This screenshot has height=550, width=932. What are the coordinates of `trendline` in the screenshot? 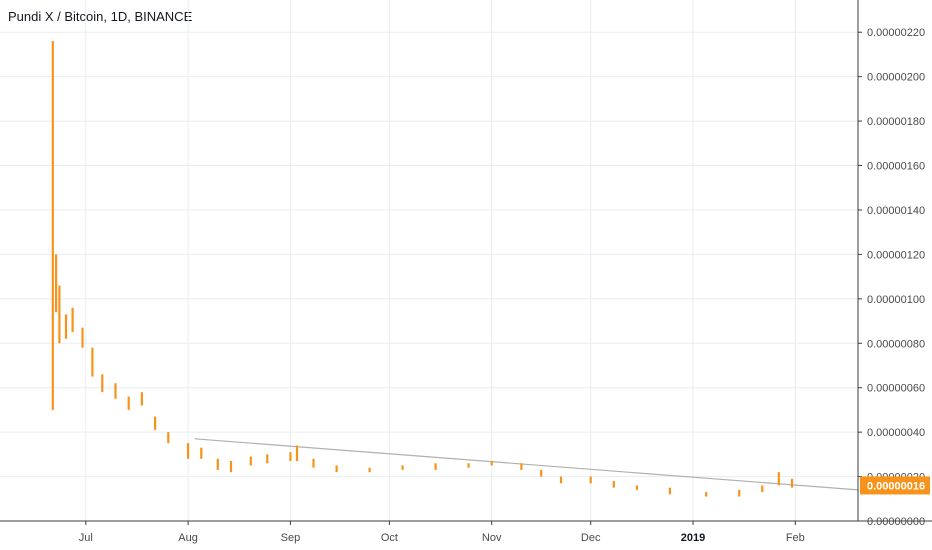 It's located at (526, 464).